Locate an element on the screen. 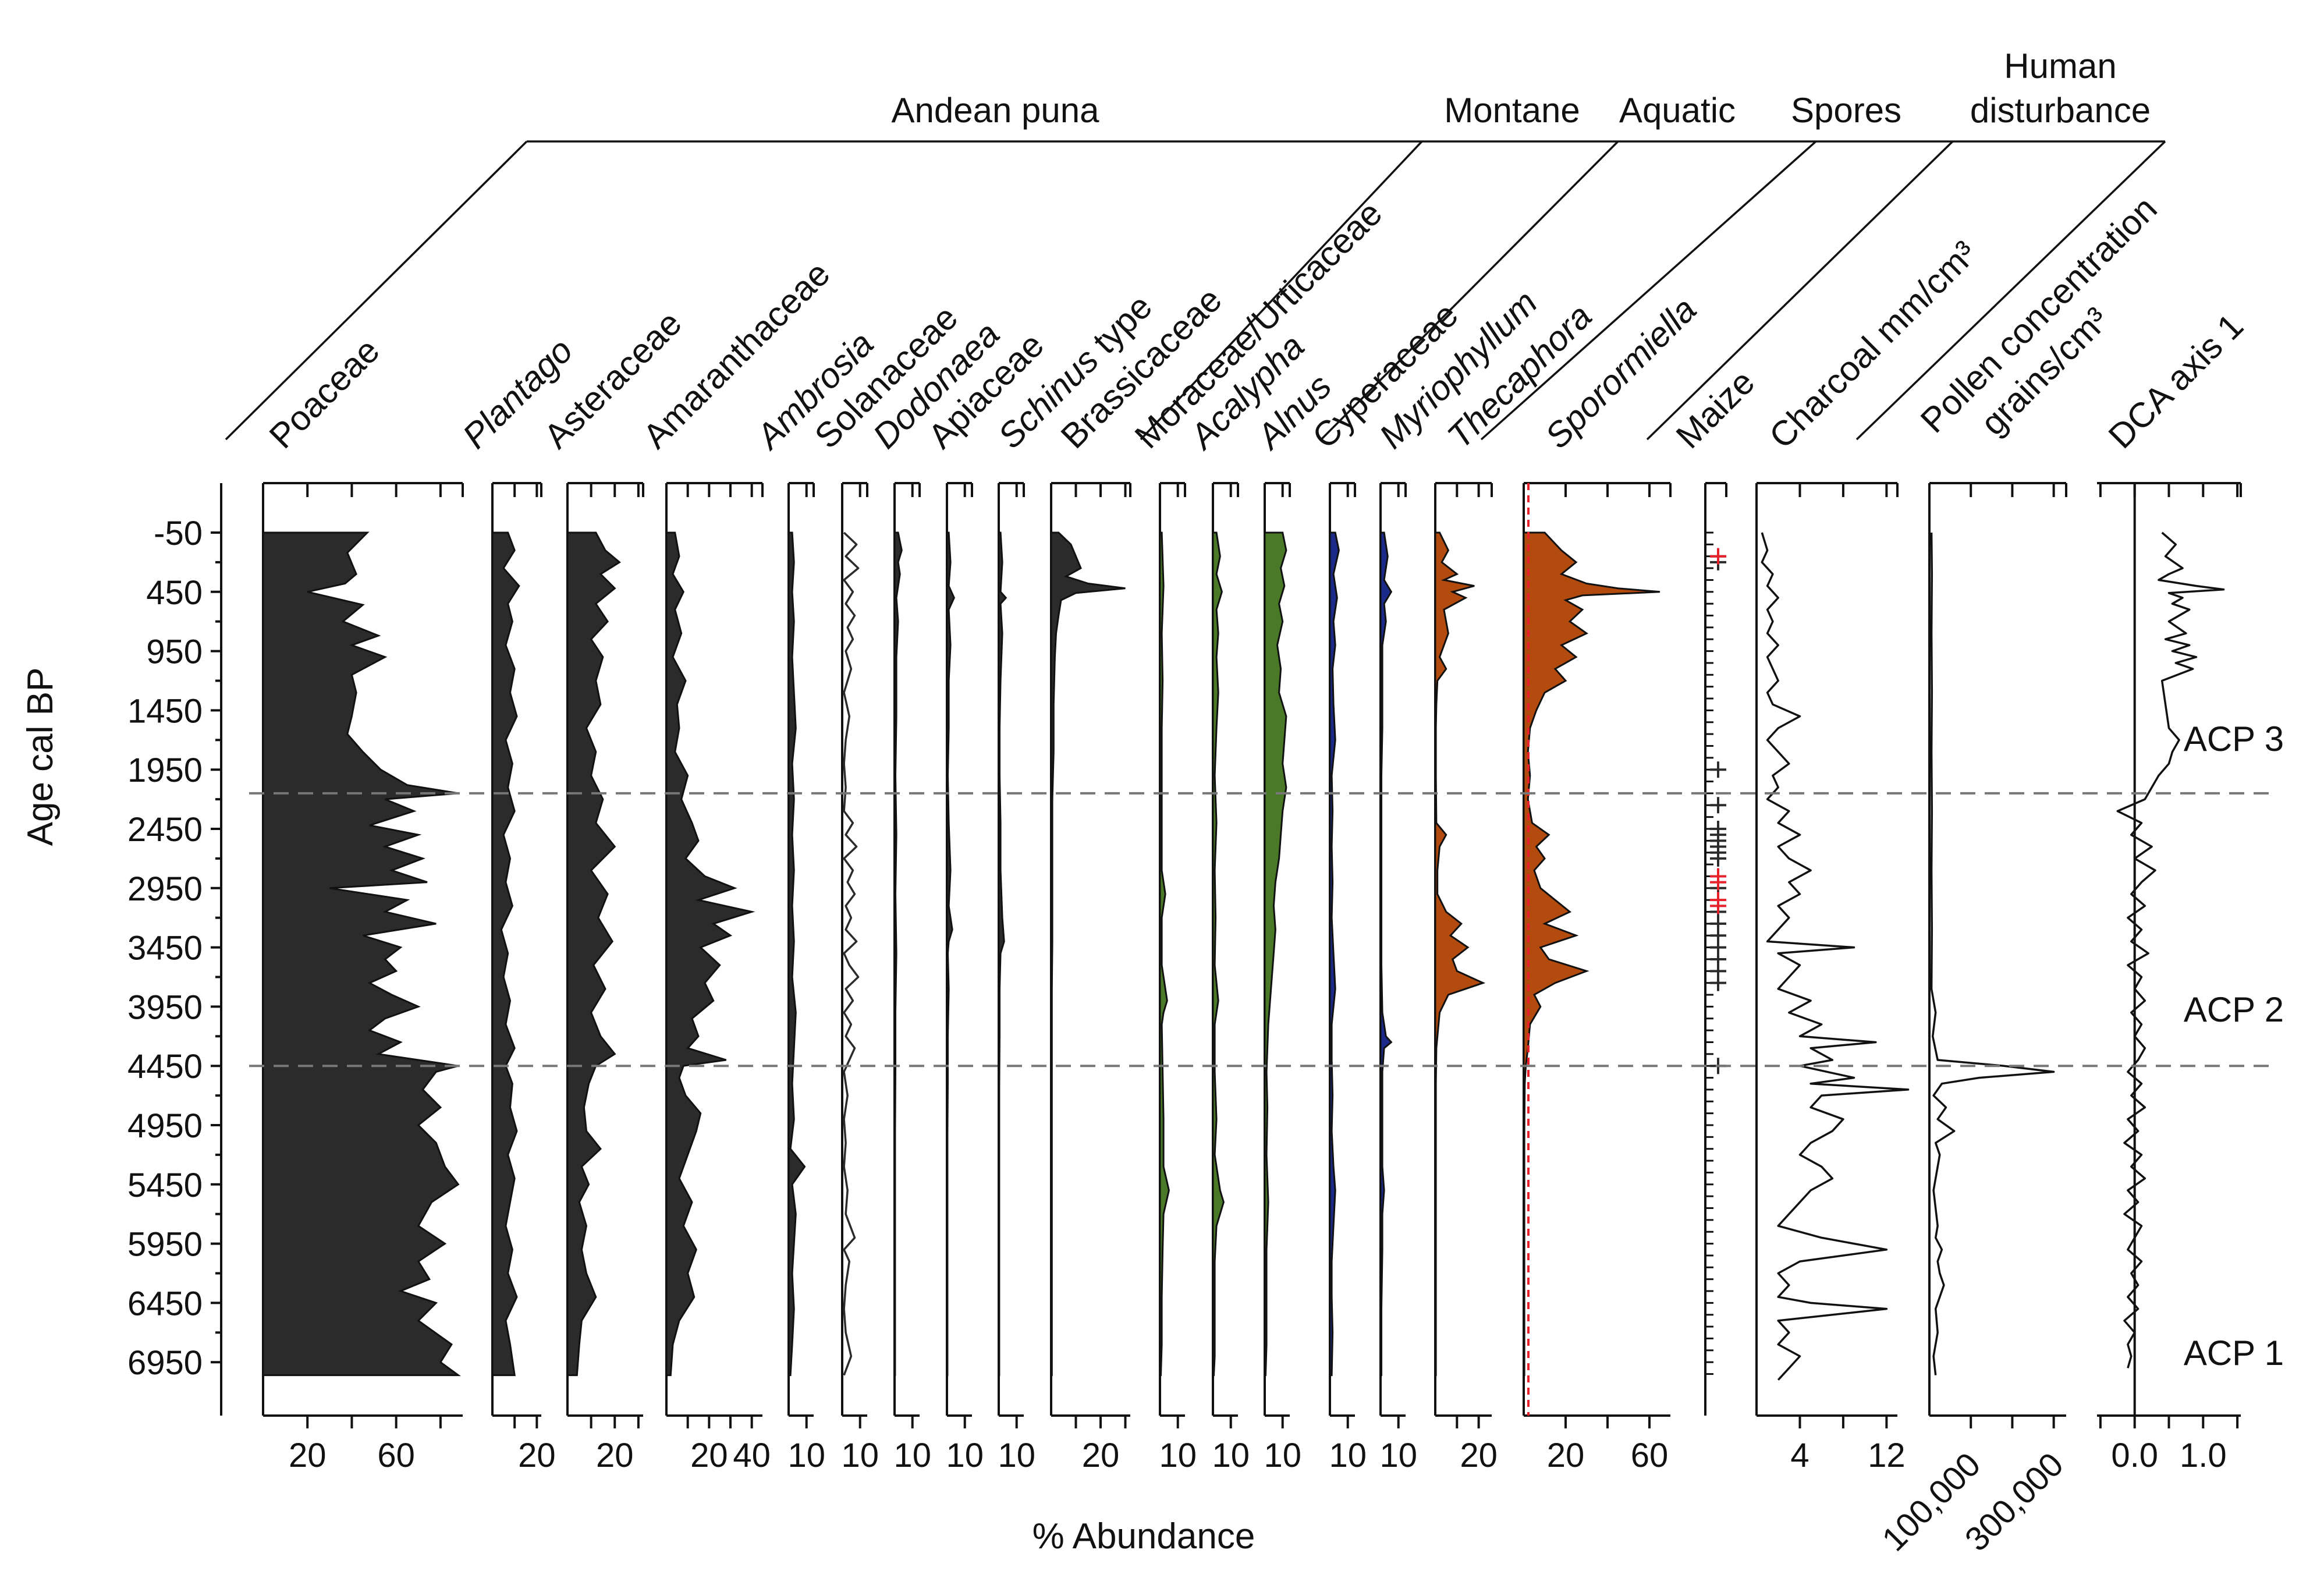 Image resolution: width=2324 pixels, height=1578 pixels. panel-tick-label: 40 is located at coordinates (752, 1455).